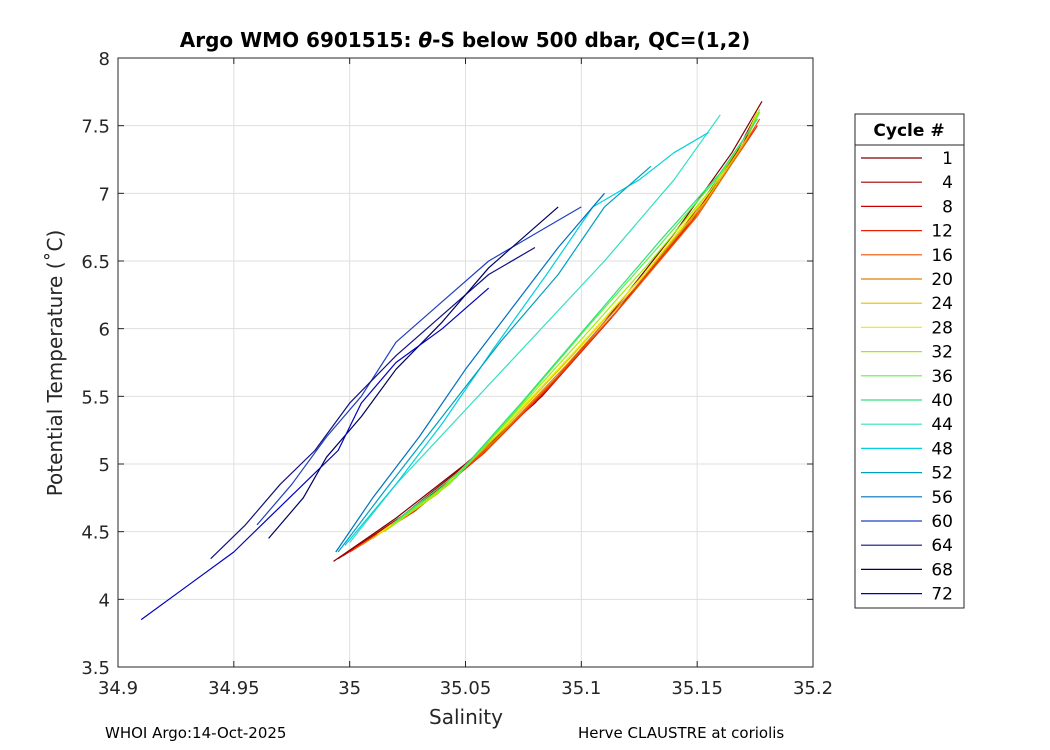 The width and height of the screenshot is (1050, 750). I want to click on legend-label: 12, so click(942, 232).